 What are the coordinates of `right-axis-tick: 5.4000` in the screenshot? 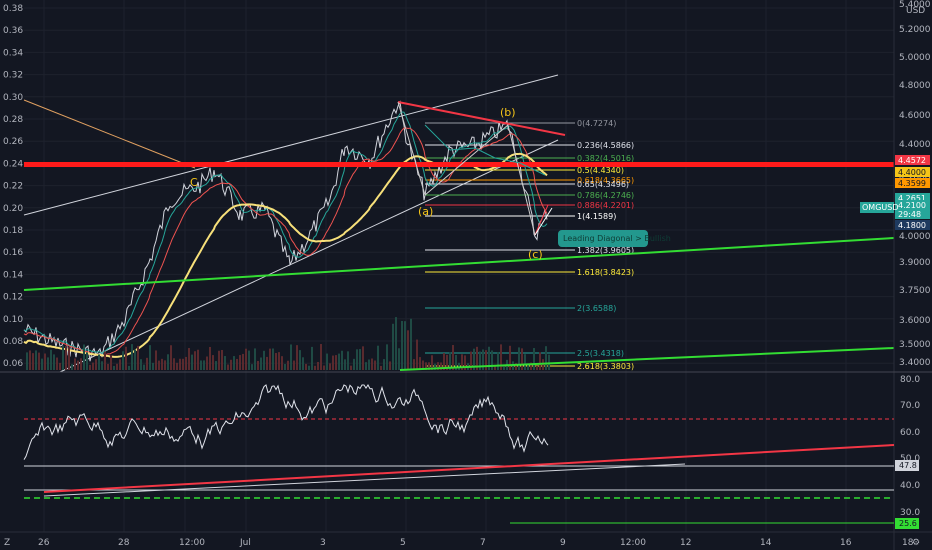 It's located at (915, 5).